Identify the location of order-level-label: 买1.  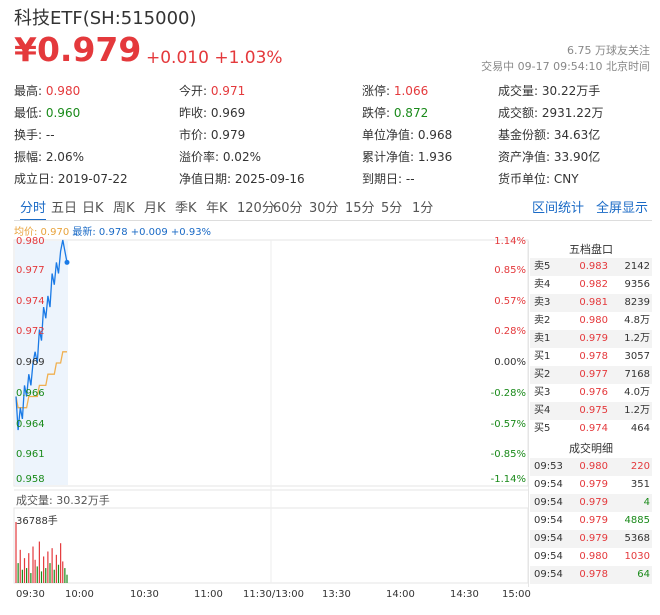
(542, 356).